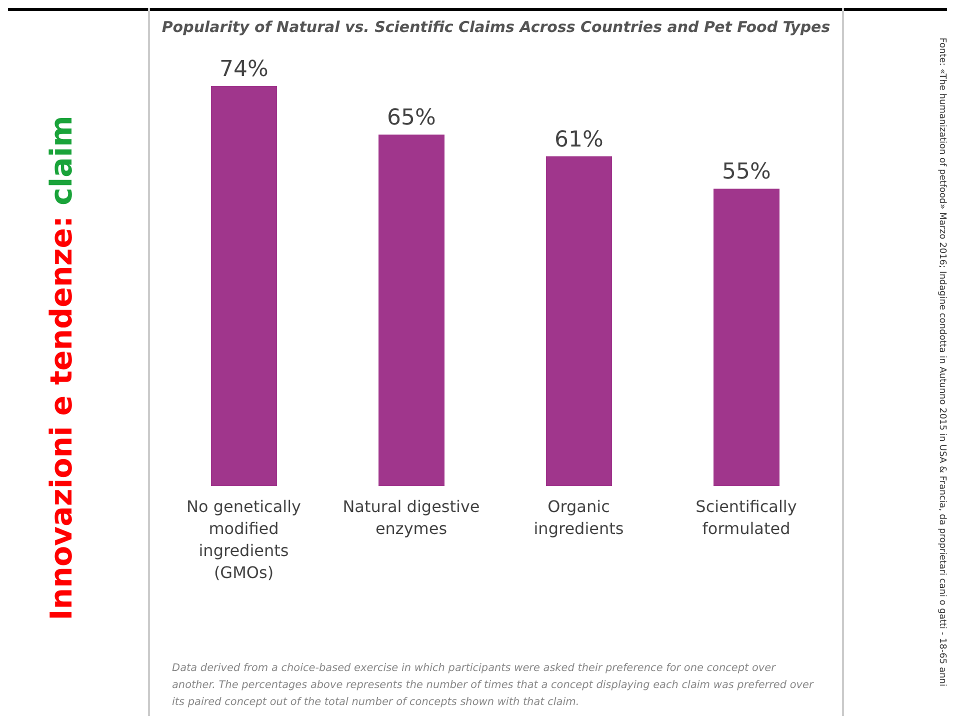 Image resolution: width=955 pixels, height=724 pixels. What do you see at coordinates (411, 517) in the screenshot?
I see `x-tick-label: Natural digestive enzymes` at bounding box center [411, 517].